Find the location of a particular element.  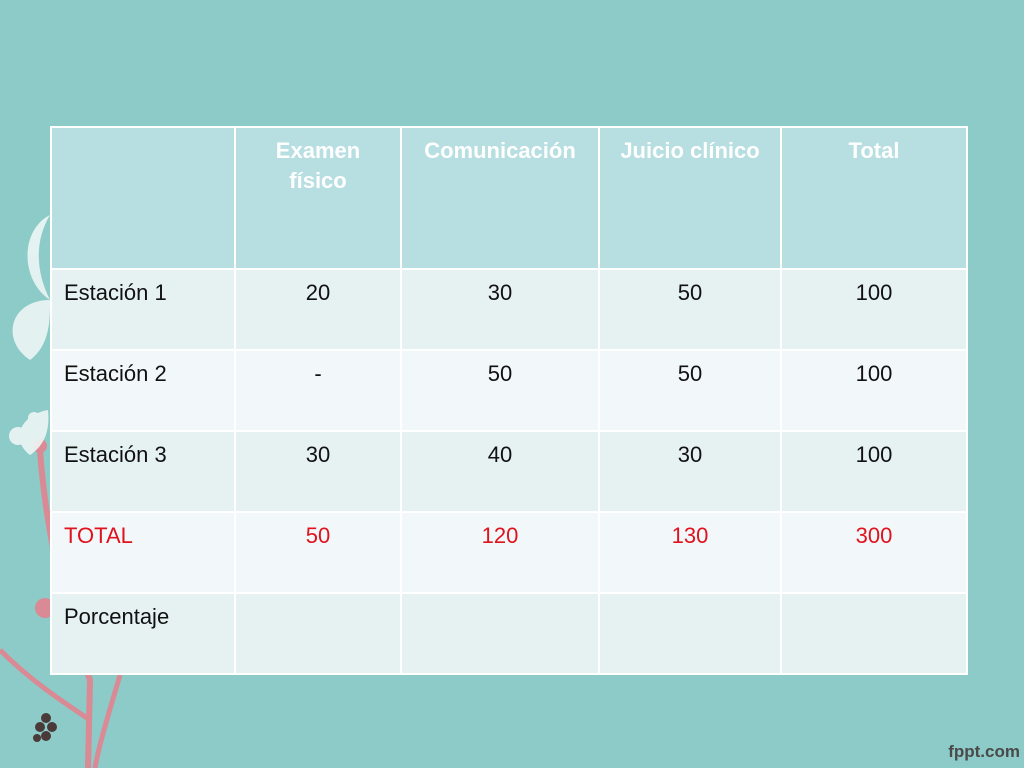

table-row-total: TOTAL 50 120 130 300 is located at coordinates (509, 552).